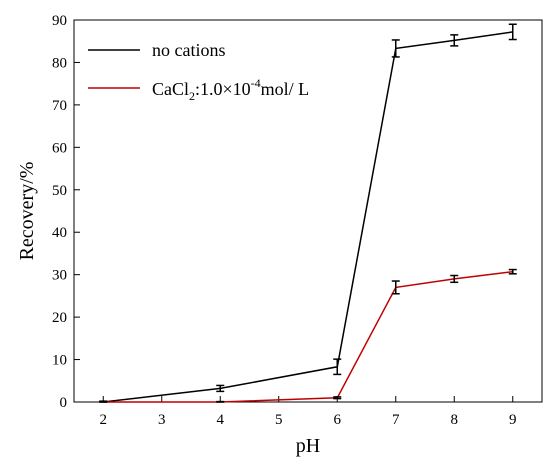  What do you see at coordinates (455, 420) in the screenshot?
I see `x-tick-label: 8` at bounding box center [455, 420].